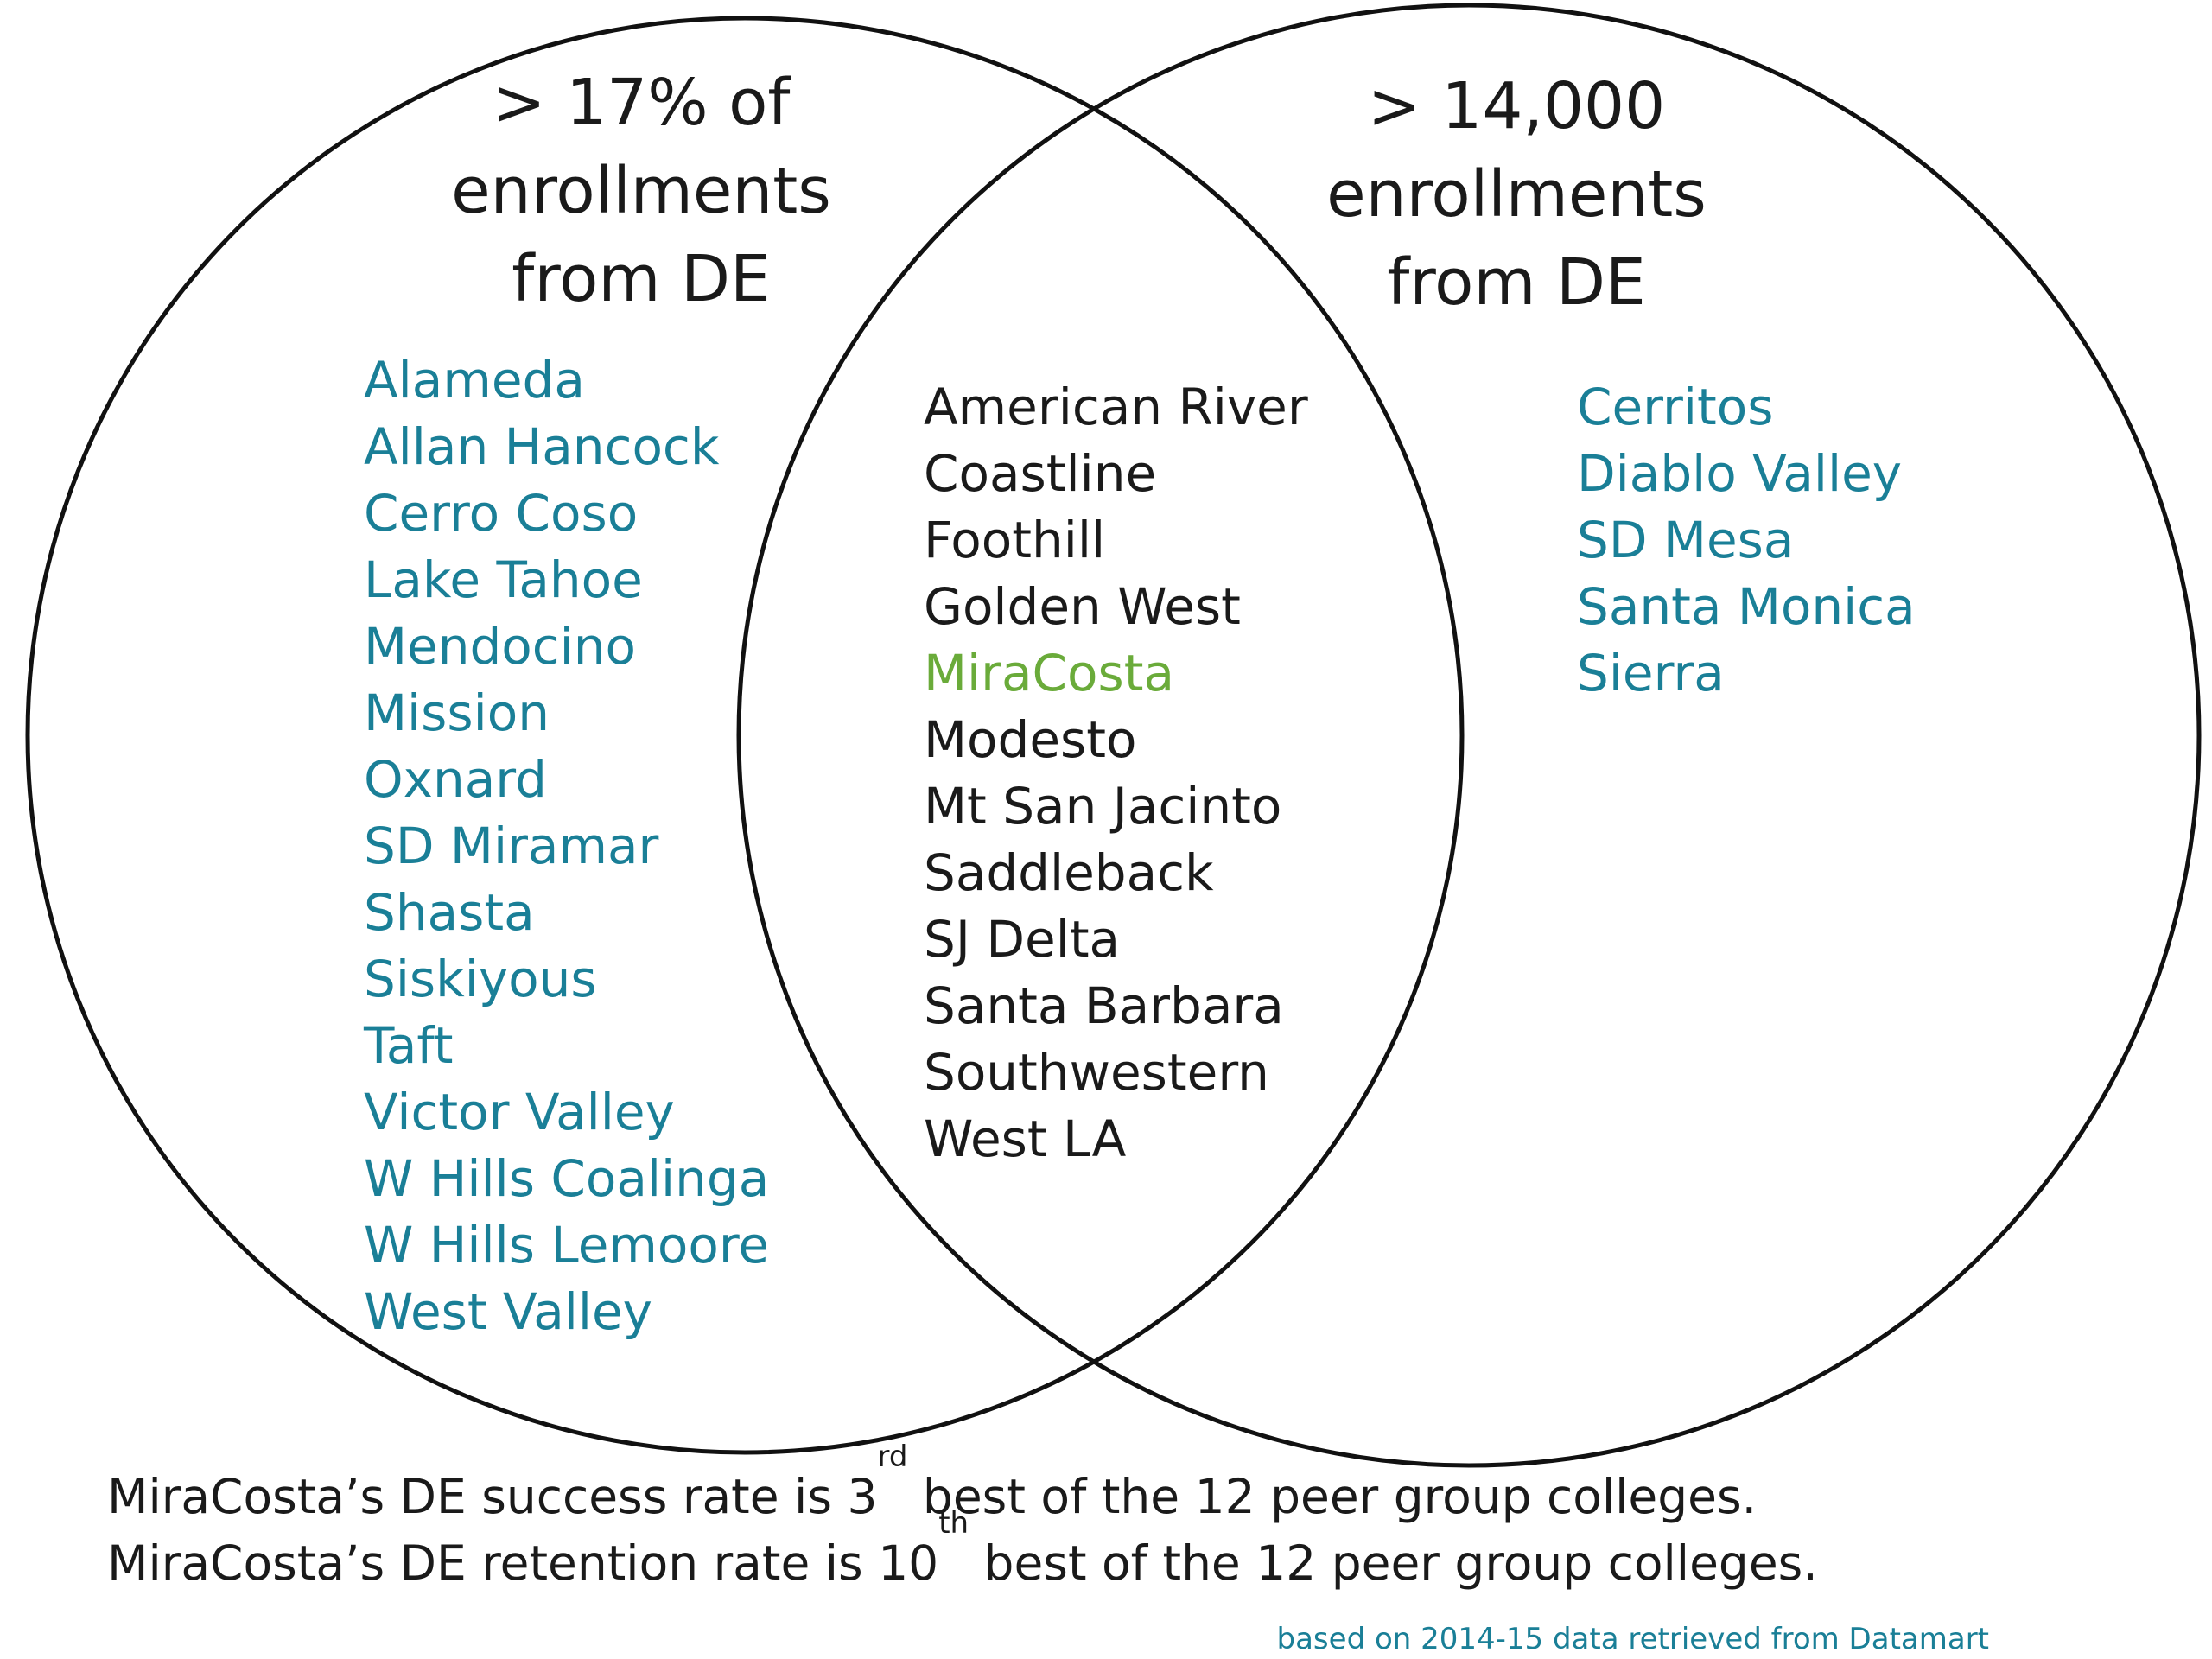 This screenshot has width=2212, height=1659. Describe the element at coordinates (567, 1245) in the screenshot. I see `left-set-item: W Hills Lemoore` at that location.